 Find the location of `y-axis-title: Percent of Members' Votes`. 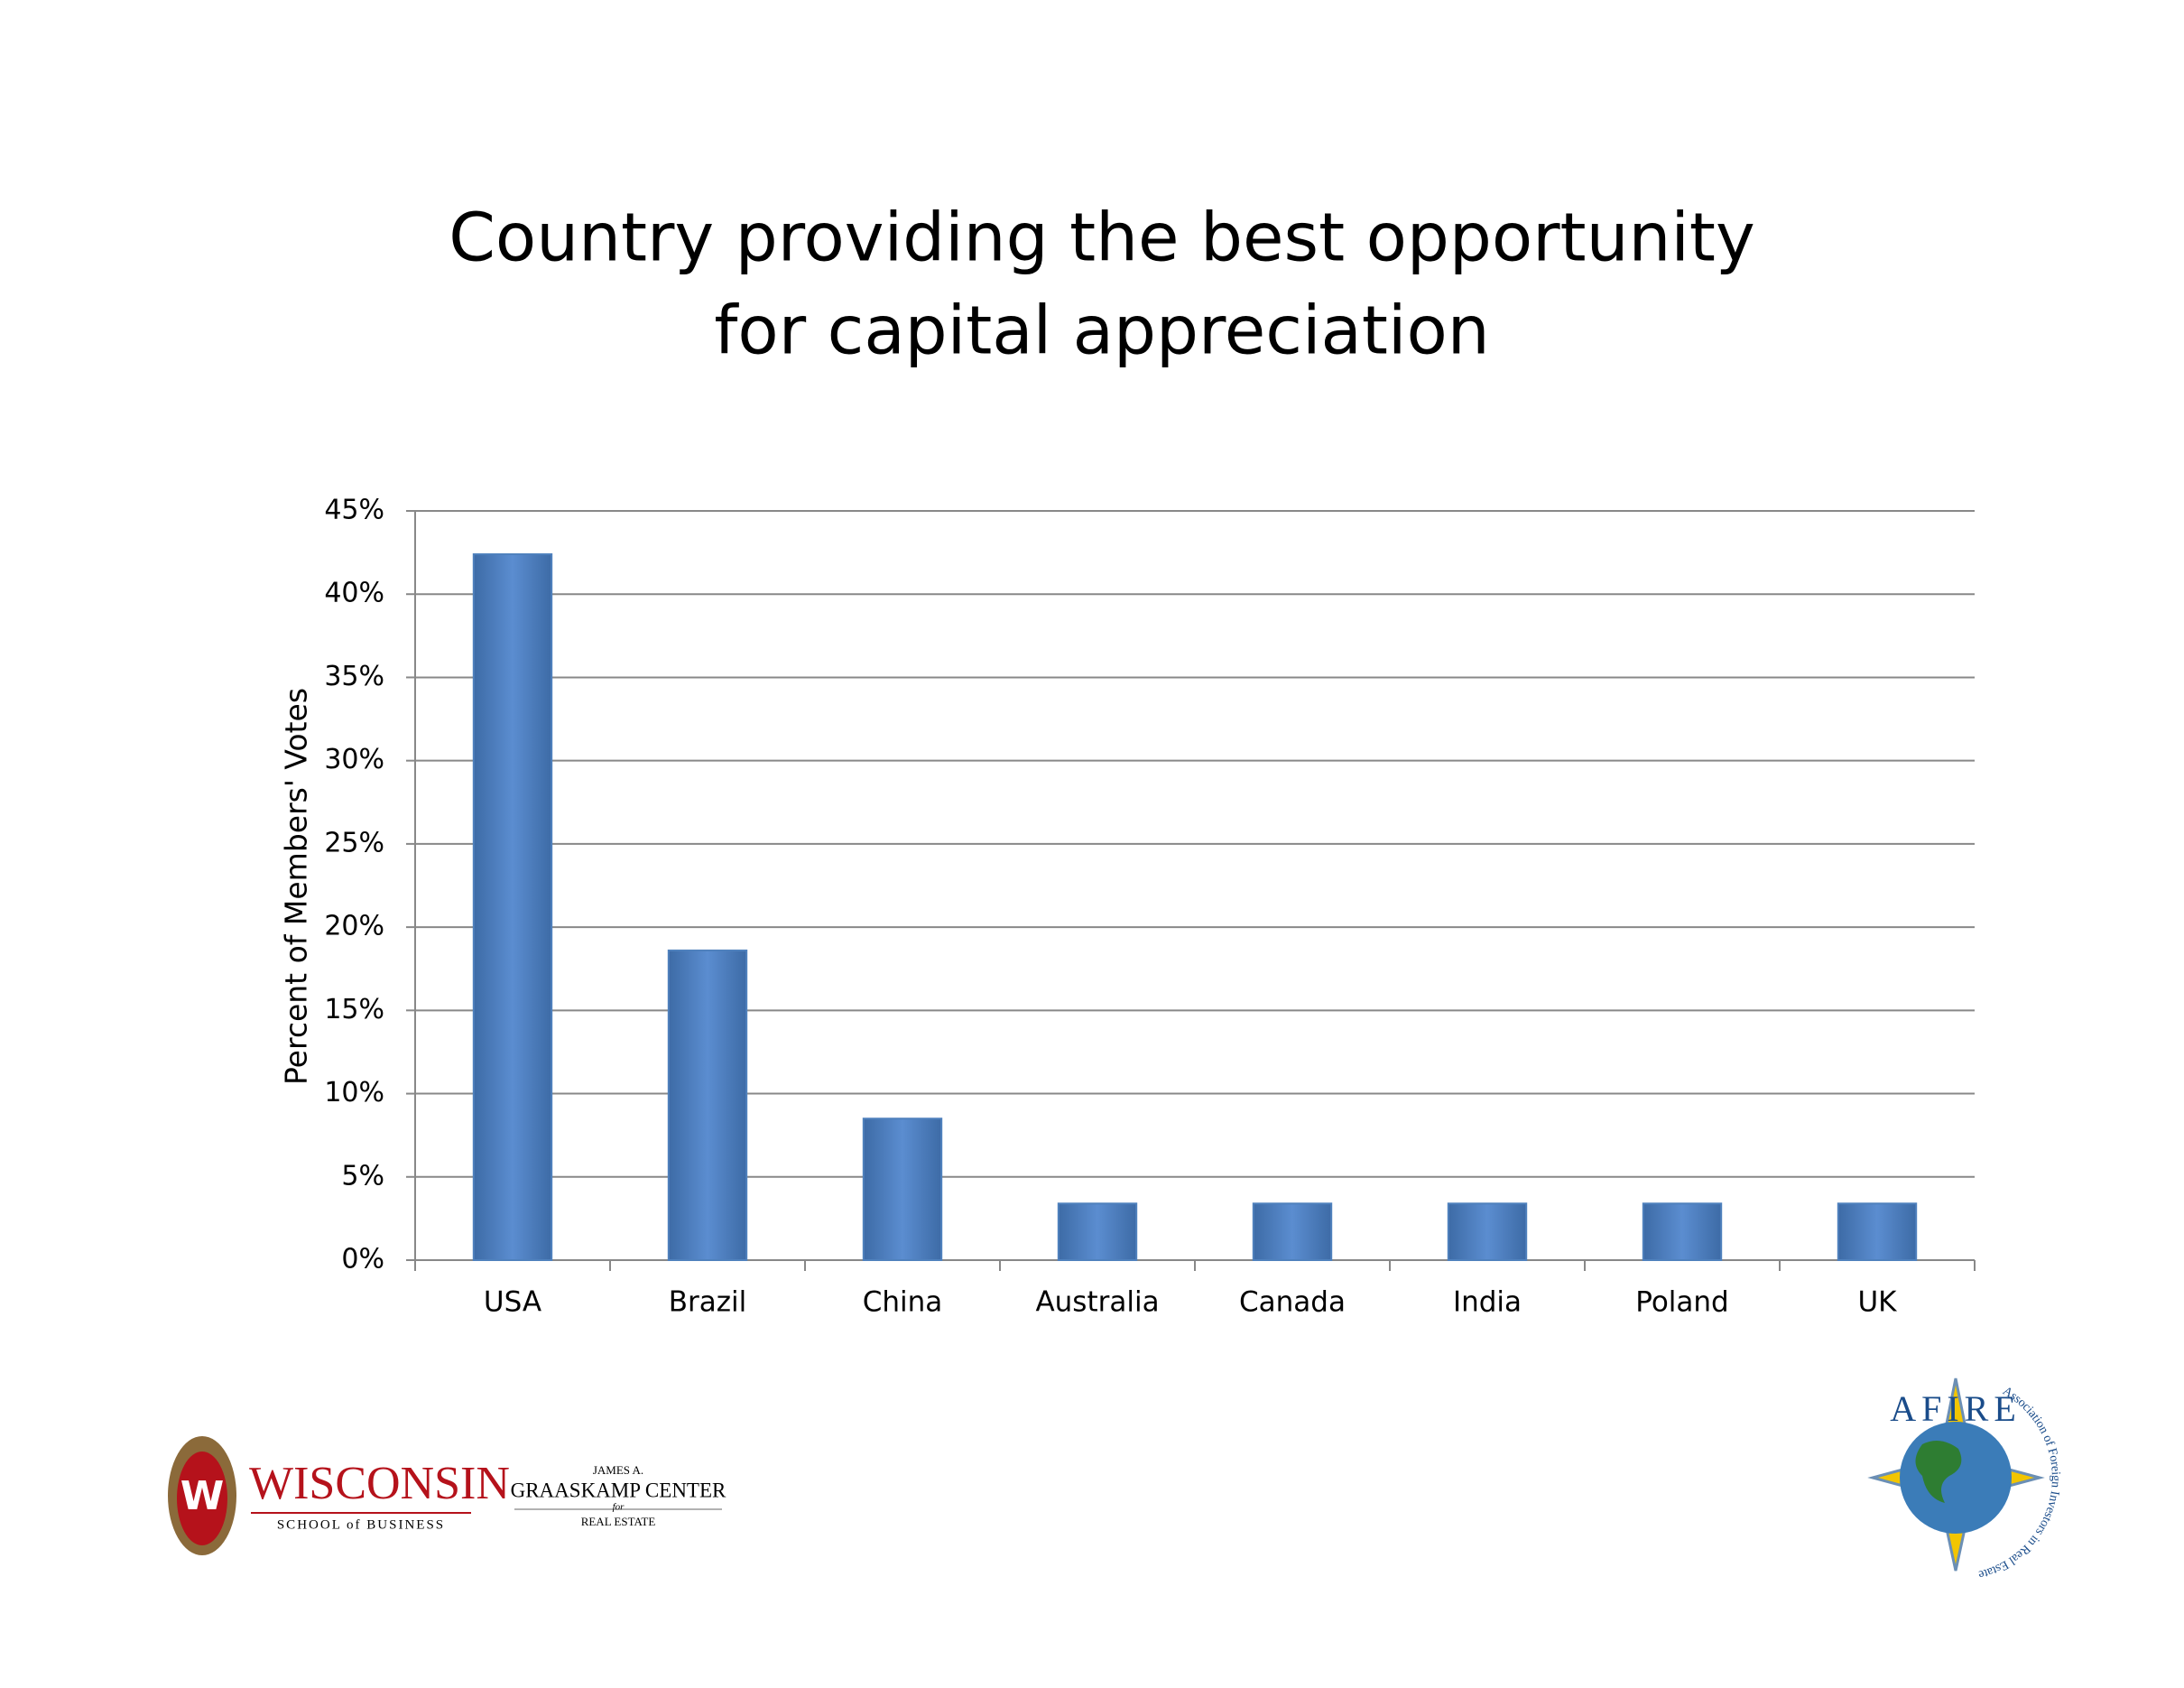

y-axis-title: Percent of Members' Votes is located at coordinates (296, 887).